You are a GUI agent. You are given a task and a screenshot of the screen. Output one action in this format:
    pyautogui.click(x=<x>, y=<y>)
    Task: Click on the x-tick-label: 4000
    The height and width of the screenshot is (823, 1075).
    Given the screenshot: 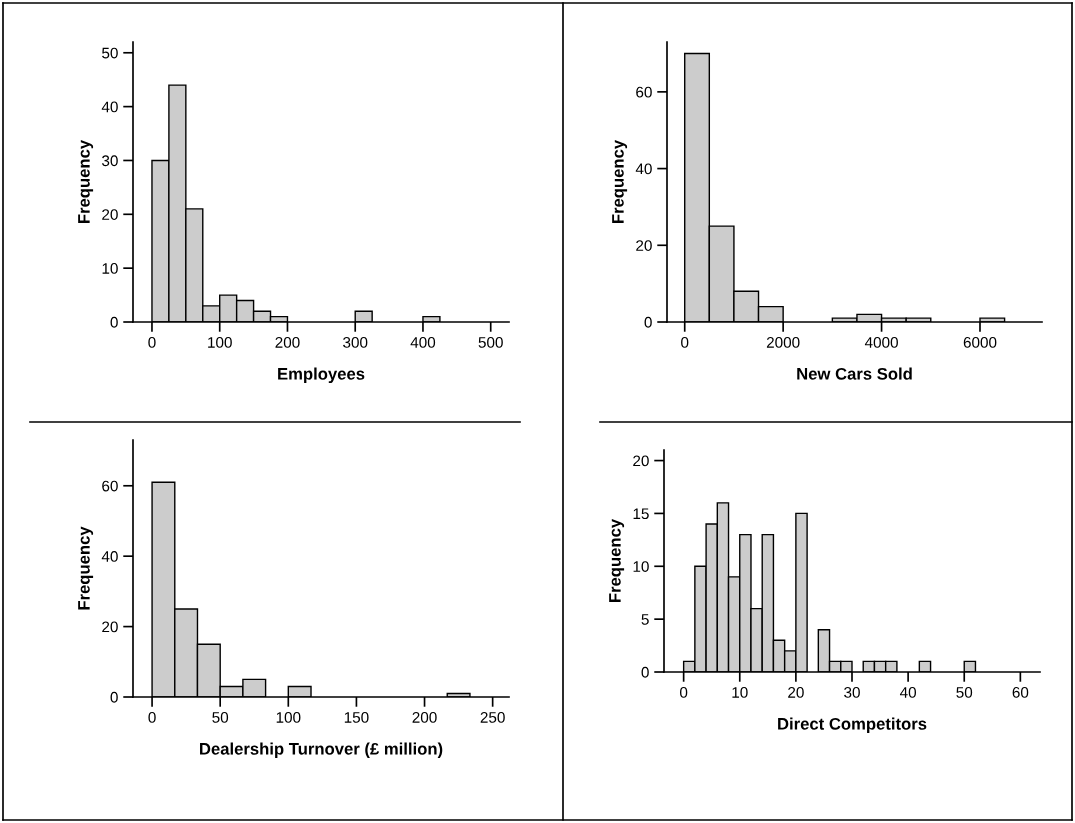 What is the action you would take?
    pyautogui.click(x=881, y=342)
    